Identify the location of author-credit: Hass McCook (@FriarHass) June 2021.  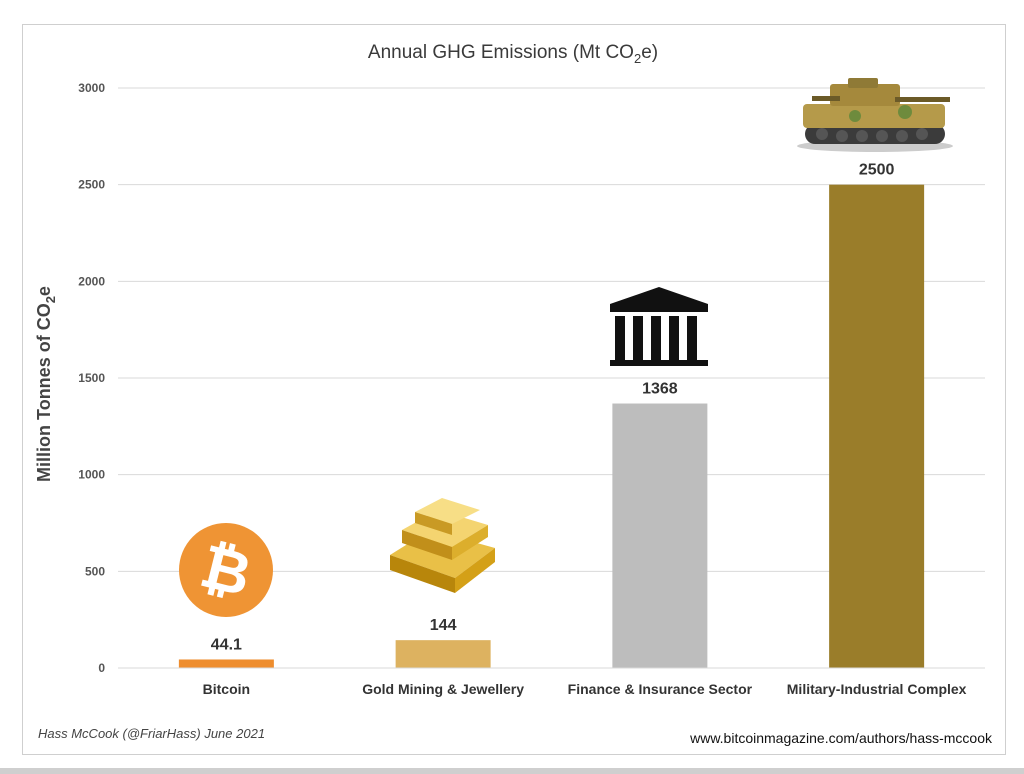
(152, 733).